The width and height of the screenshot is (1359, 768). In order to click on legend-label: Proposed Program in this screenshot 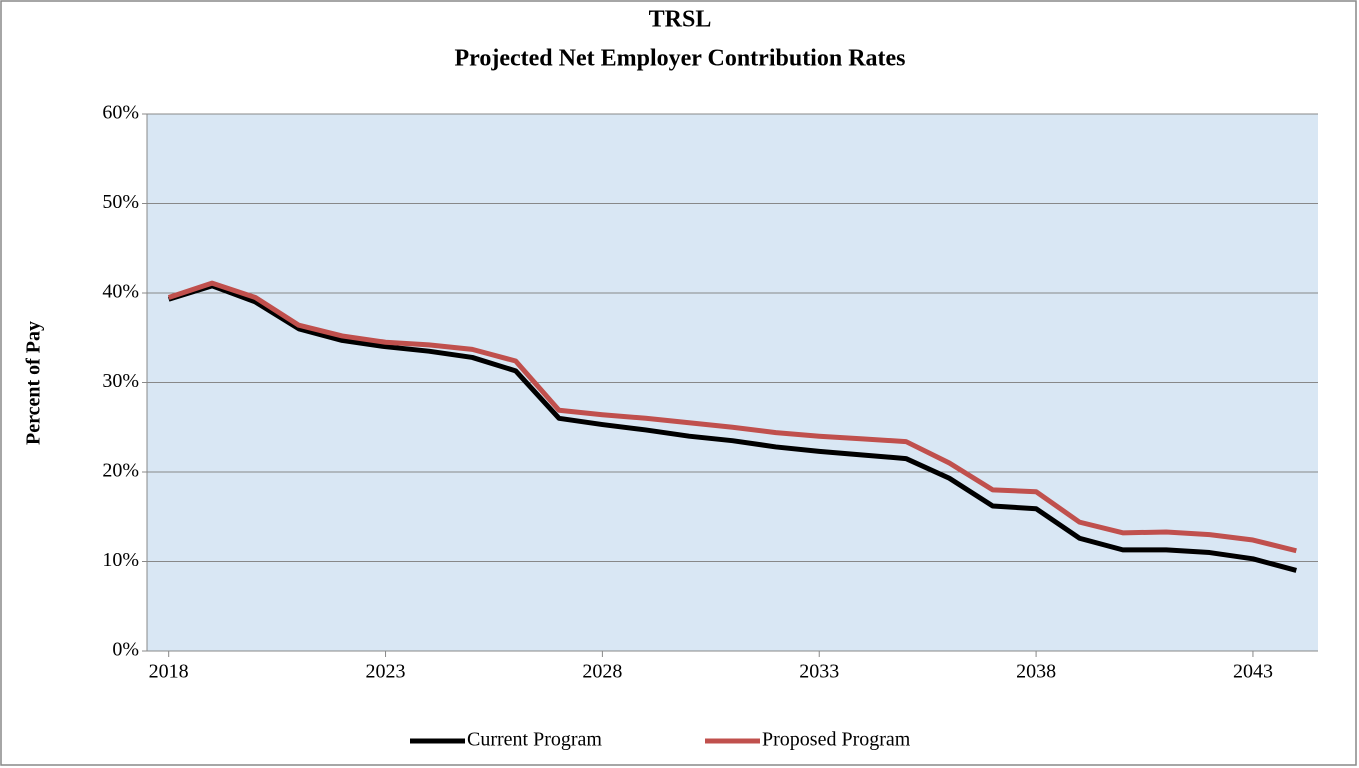, I will do `click(836, 740)`.